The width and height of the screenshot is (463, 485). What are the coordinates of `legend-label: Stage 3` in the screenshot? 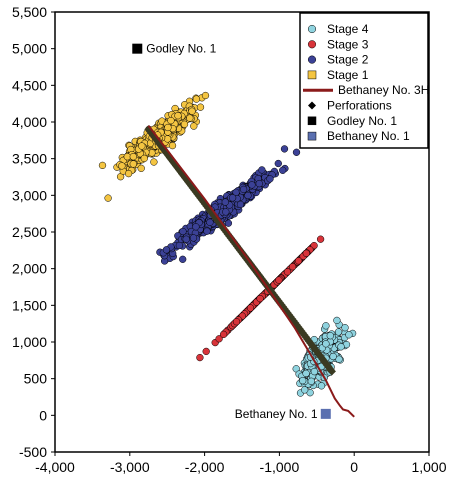 It's located at (348, 44).